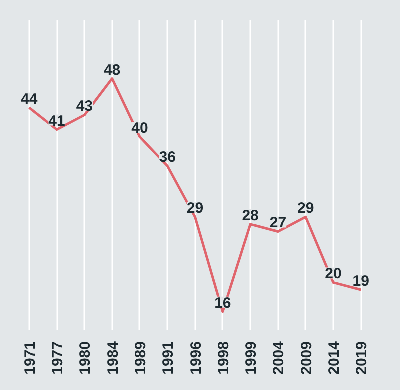 Image resolution: width=400 pixels, height=390 pixels. What do you see at coordinates (223, 358) in the screenshot?
I see `x-tick-label: 1998` at bounding box center [223, 358].